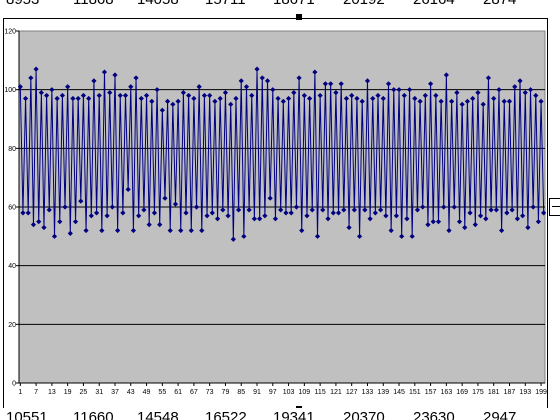  Describe the element at coordinates (22, 4) in the screenshot. I see `top-cell: 8953` at that location.